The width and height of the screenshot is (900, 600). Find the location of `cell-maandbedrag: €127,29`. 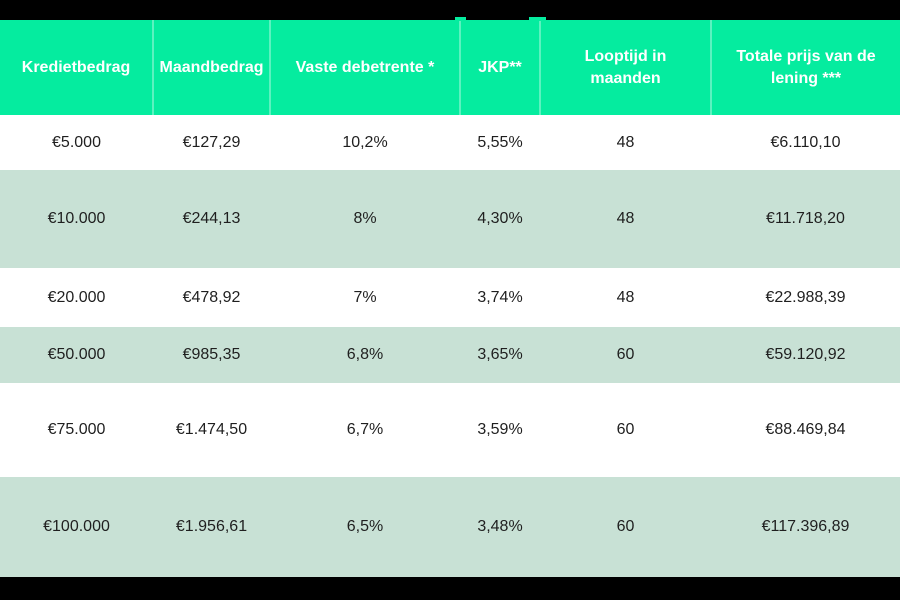

cell-maandbedrag: €127,29 is located at coordinates (211, 142).